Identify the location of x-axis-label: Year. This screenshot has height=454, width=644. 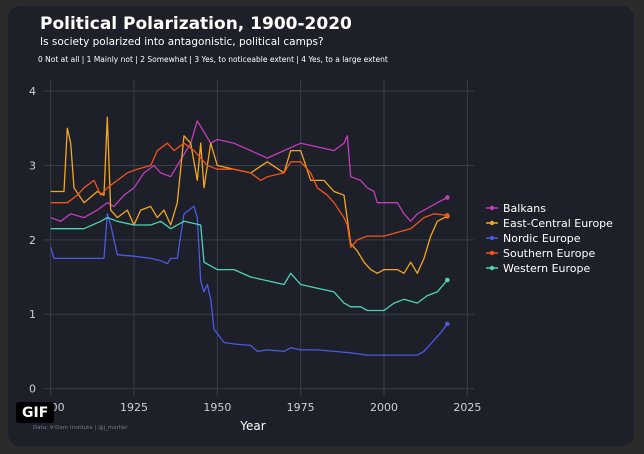
(252, 426).